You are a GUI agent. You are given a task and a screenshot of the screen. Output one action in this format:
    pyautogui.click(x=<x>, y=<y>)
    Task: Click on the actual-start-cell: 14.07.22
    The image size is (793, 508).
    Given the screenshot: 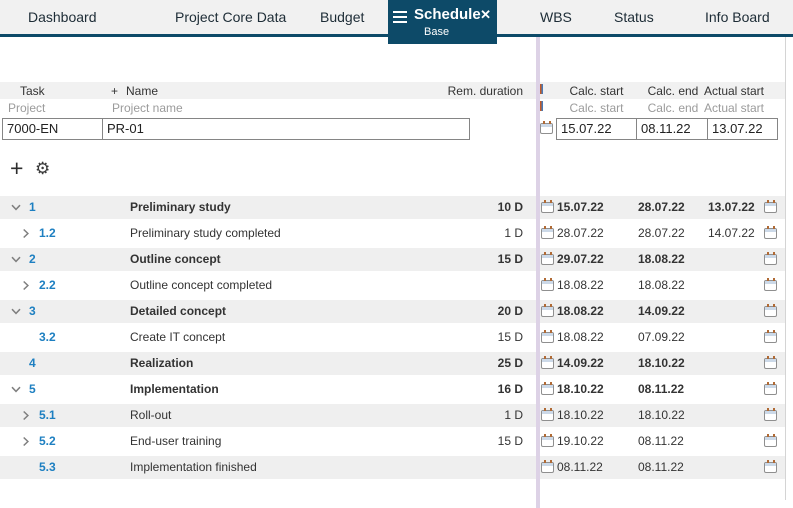 What is the action you would take?
    pyautogui.click(x=731, y=233)
    